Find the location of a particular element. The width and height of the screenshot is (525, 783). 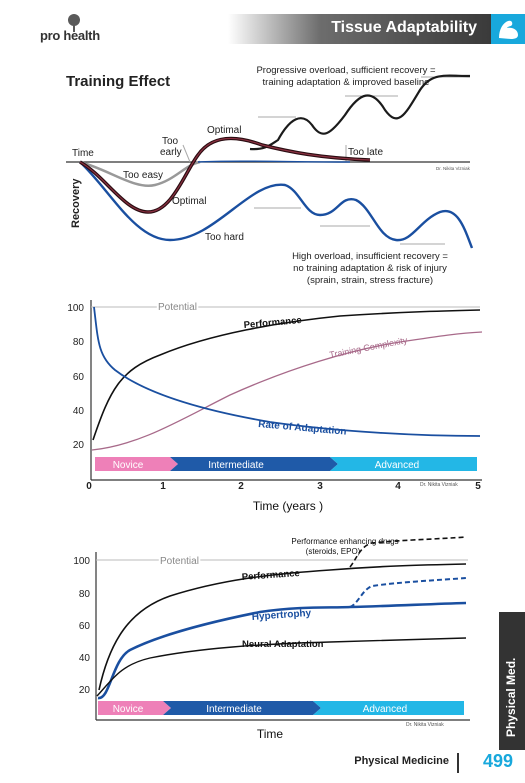

too-hard-label: Too hard is located at coordinates (224, 237).